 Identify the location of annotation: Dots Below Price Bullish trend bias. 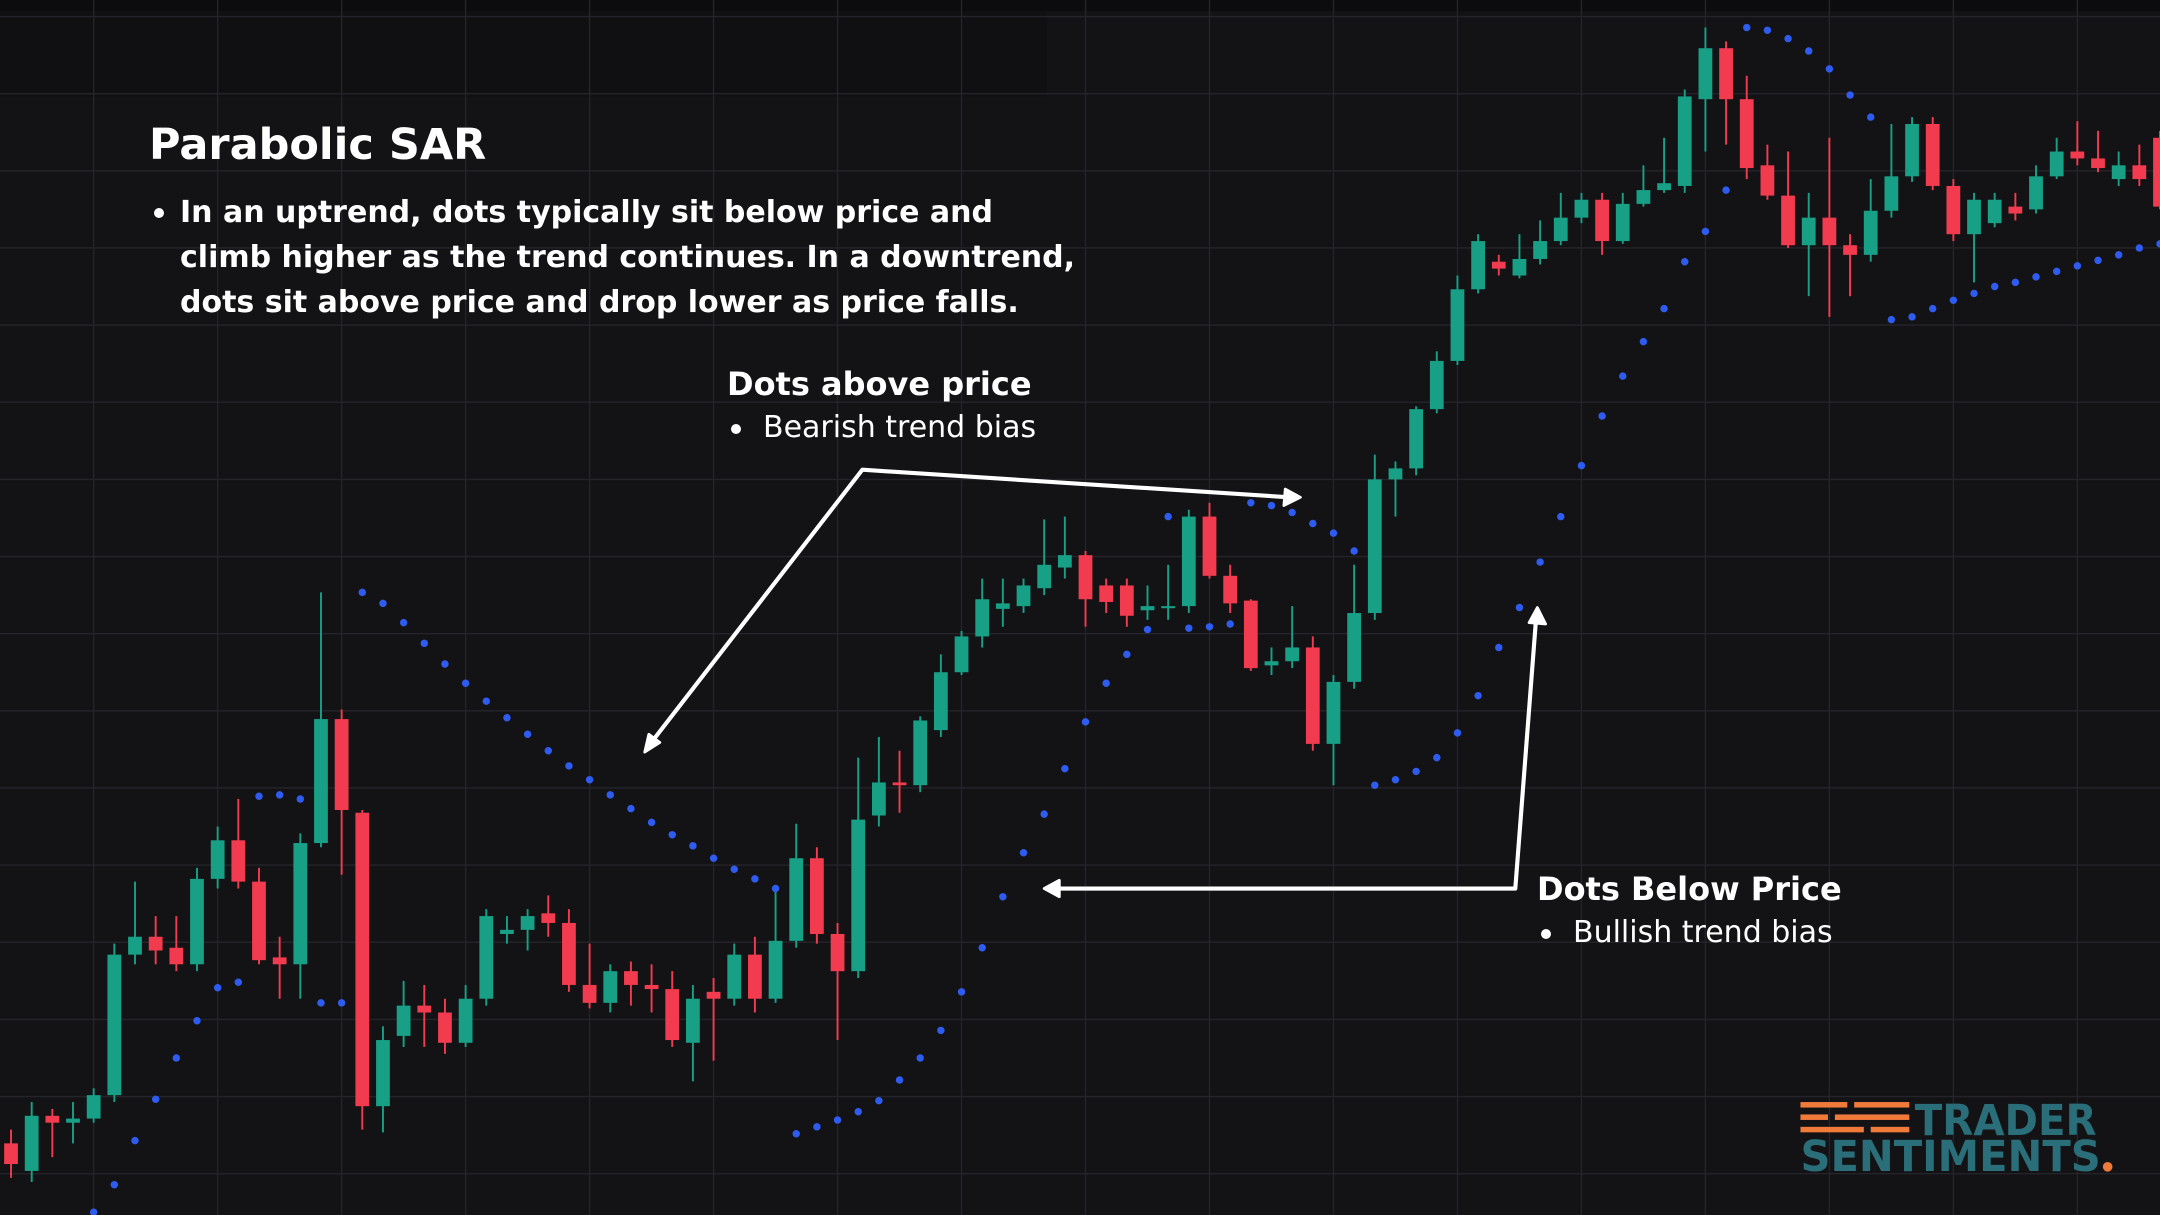
(1689, 911).